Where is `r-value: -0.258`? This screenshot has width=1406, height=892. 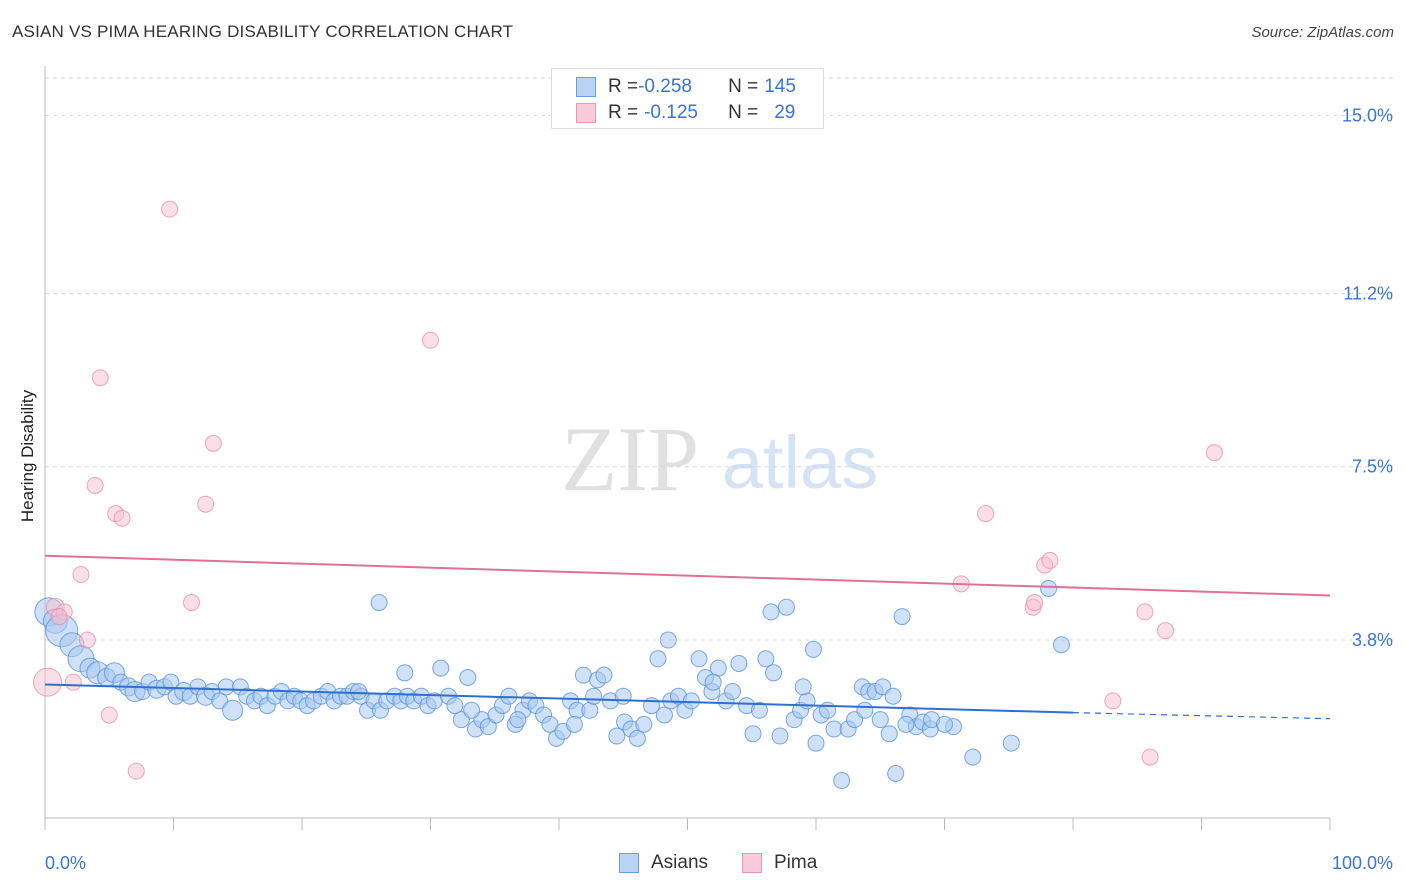 r-value: -0.258 is located at coordinates (665, 86).